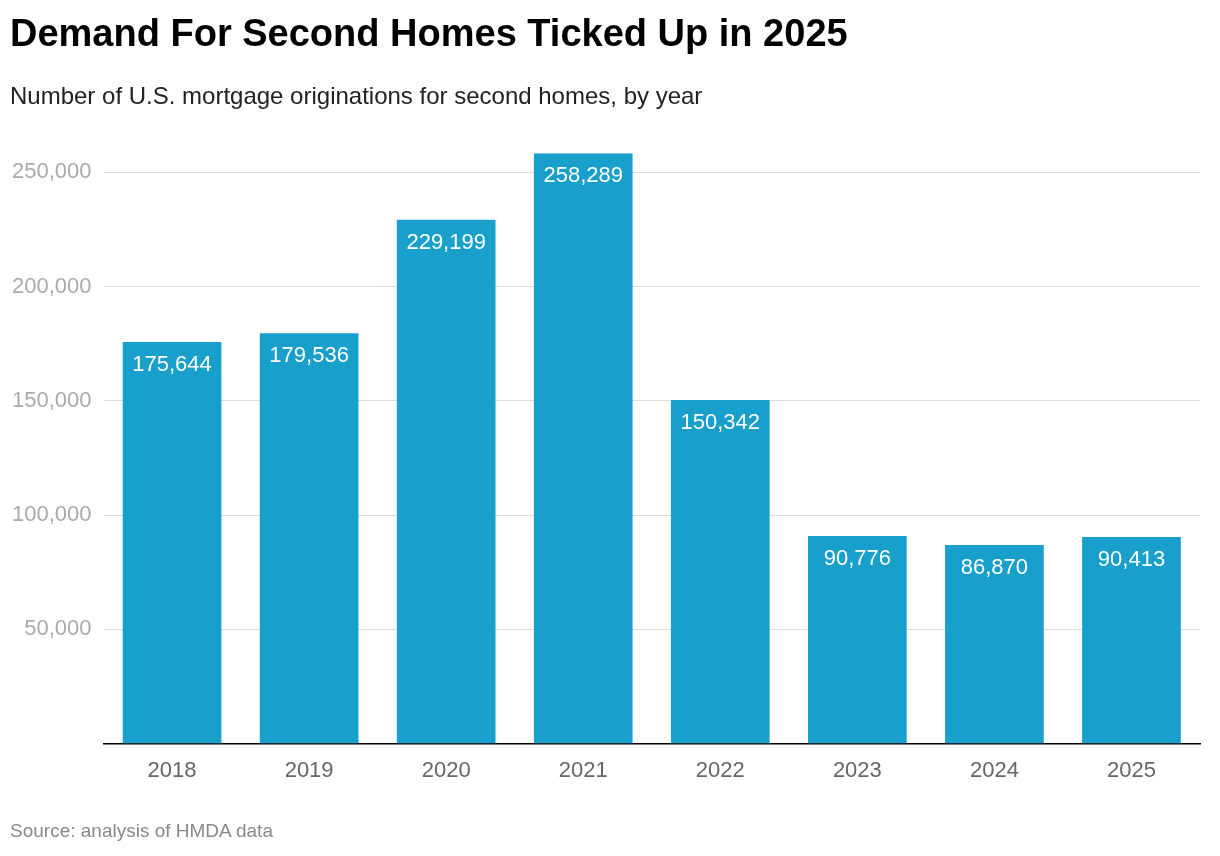 The image size is (1220, 856). I want to click on x-tick-label: 2021, so click(583, 769).